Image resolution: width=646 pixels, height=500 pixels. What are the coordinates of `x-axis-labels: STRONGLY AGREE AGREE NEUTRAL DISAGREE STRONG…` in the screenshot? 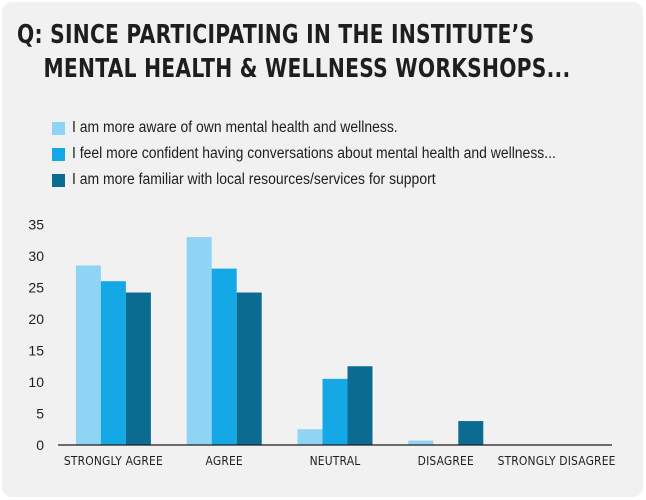 It's located at (340, 460).